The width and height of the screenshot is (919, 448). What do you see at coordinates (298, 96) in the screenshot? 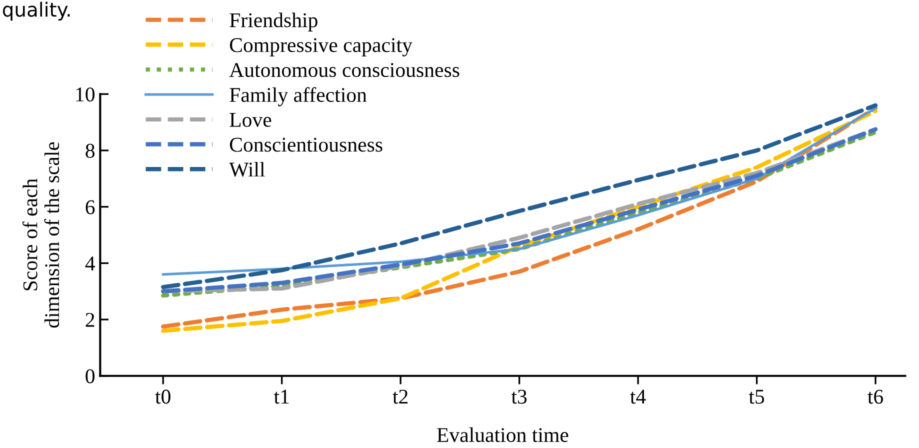
I see `legend-label: Family affection` at bounding box center [298, 96].